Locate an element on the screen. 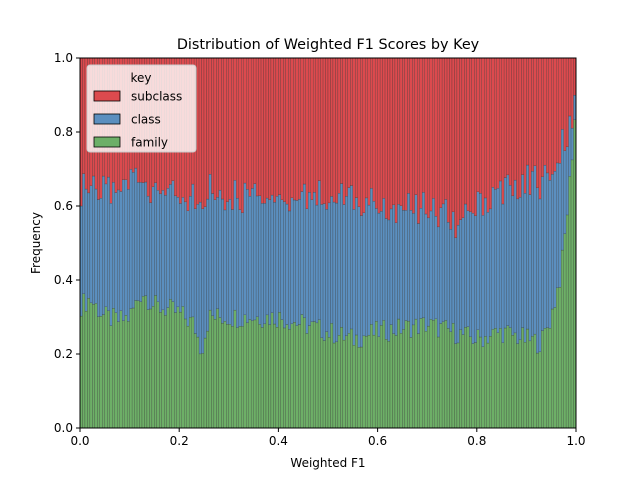 The height and width of the screenshot is (484, 640). y-tick-label: 0.4 is located at coordinates (63, 280).